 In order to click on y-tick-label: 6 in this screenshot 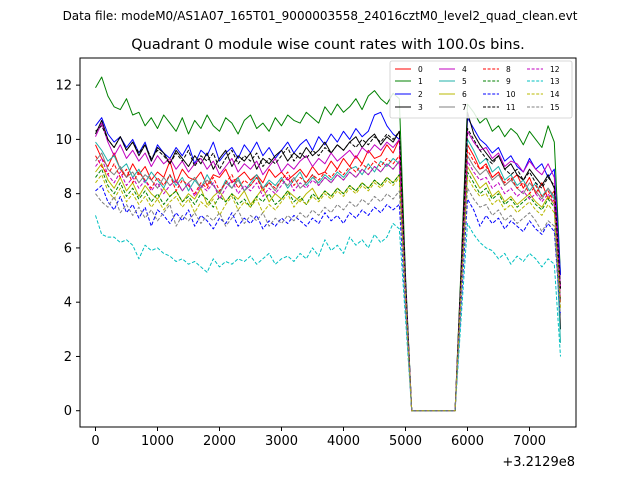, I will do `click(68, 248)`.